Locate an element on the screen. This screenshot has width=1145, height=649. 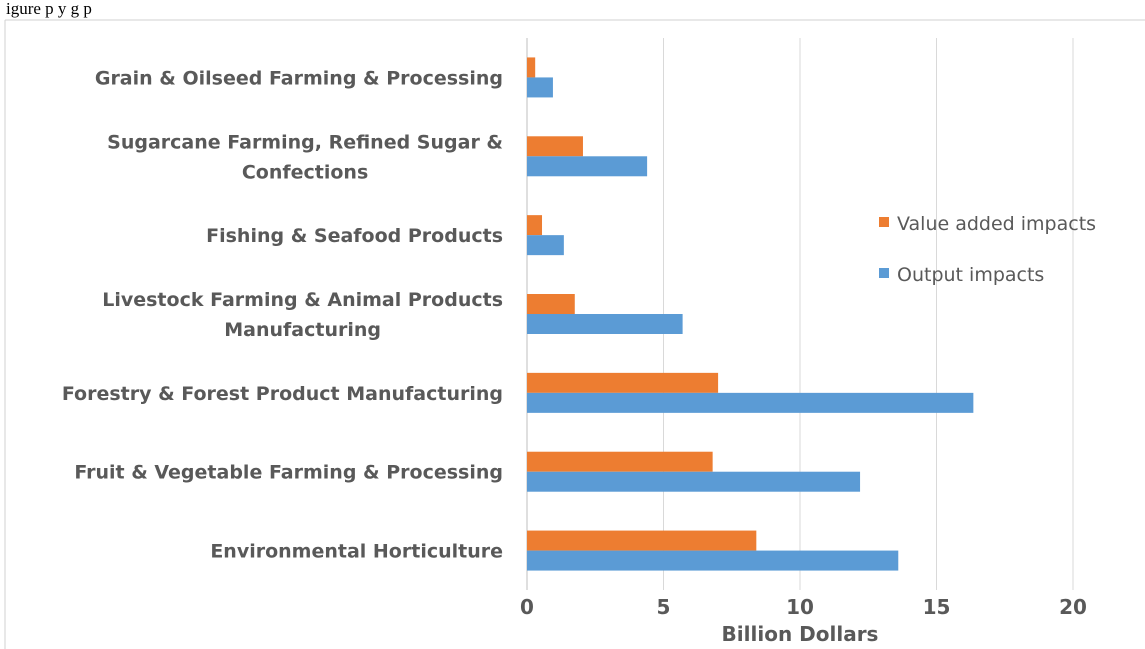
x-tick-label: 15 is located at coordinates (937, 607).